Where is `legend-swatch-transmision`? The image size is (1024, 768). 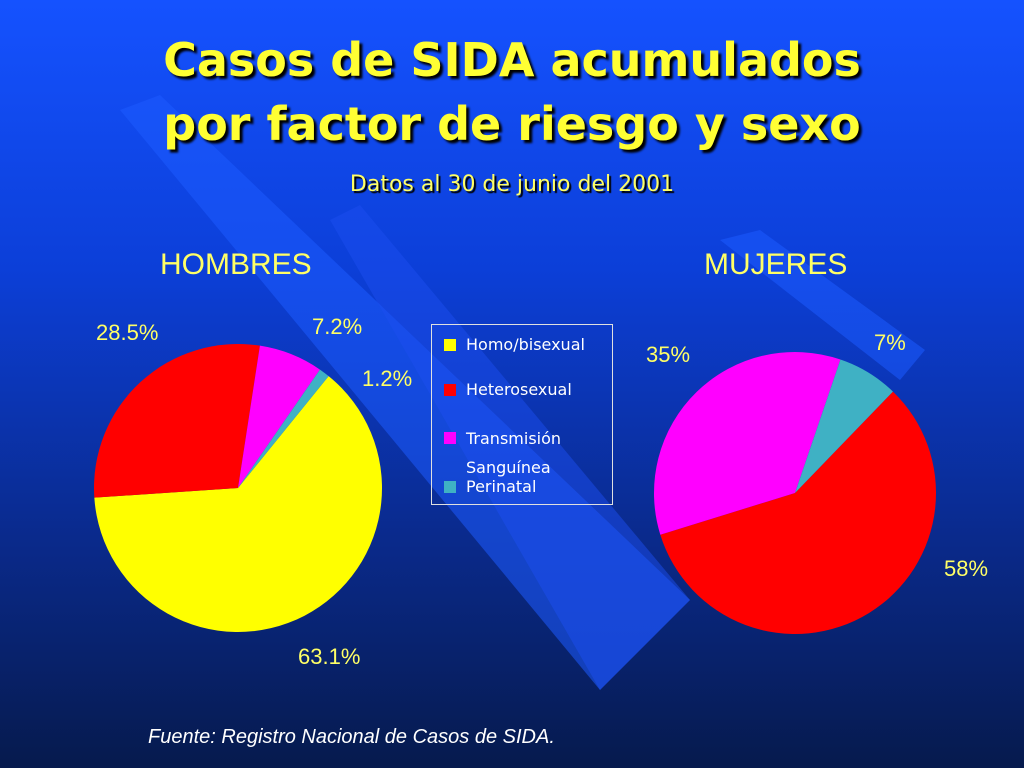
legend-swatch-transmision is located at coordinates (450, 438).